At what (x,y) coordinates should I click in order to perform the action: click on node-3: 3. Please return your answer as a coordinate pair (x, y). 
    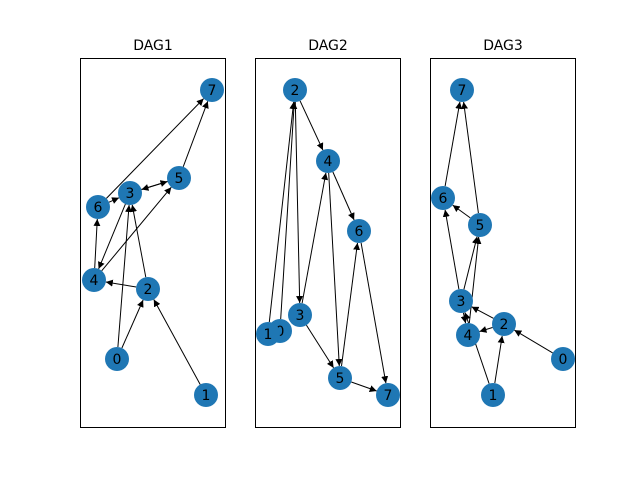
    Looking at the image, I should click on (461, 301).